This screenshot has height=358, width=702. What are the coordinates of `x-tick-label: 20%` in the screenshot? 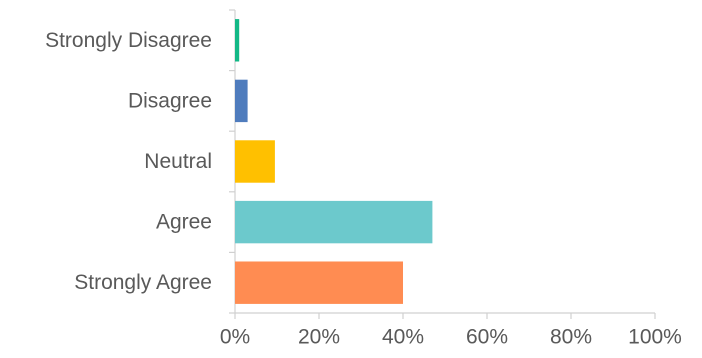 It's located at (319, 337).